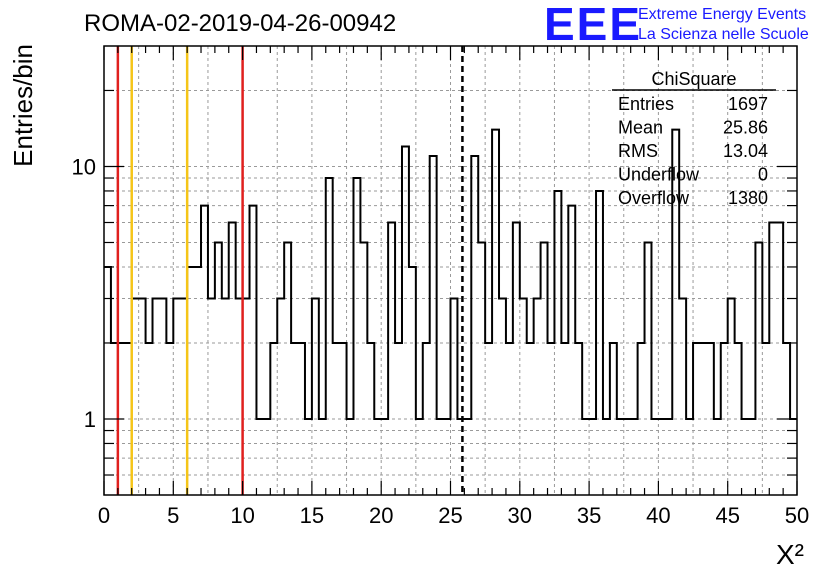 The height and width of the screenshot is (572, 836). What do you see at coordinates (90, 419) in the screenshot?
I see `y-tick-label: 1` at bounding box center [90, 419].